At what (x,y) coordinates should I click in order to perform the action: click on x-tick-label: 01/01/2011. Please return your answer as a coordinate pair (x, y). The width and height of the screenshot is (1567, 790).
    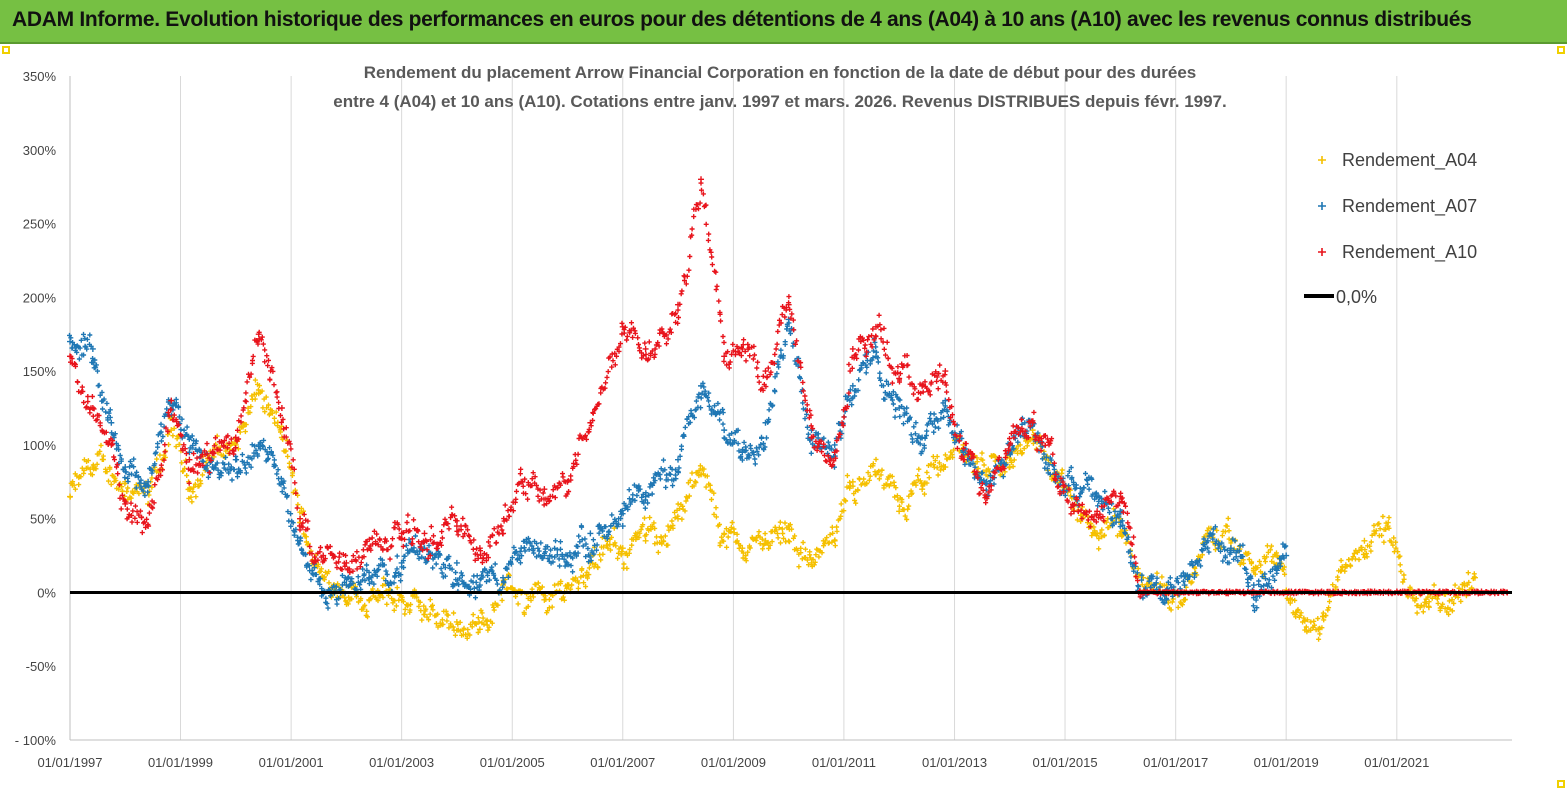
    Looking at the image, I should click on (844, 762).